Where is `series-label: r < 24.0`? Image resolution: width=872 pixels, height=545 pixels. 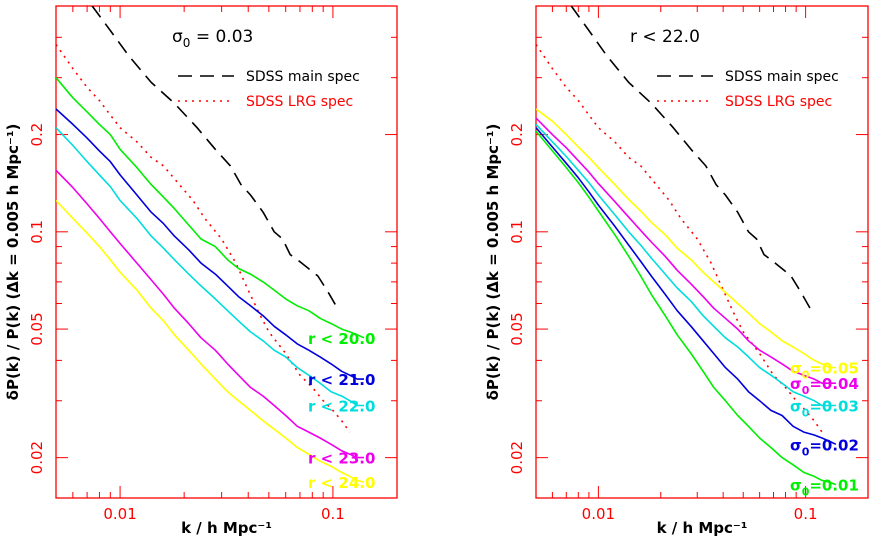
series-label: r < 24.0 is located at coordinates (341, 483).